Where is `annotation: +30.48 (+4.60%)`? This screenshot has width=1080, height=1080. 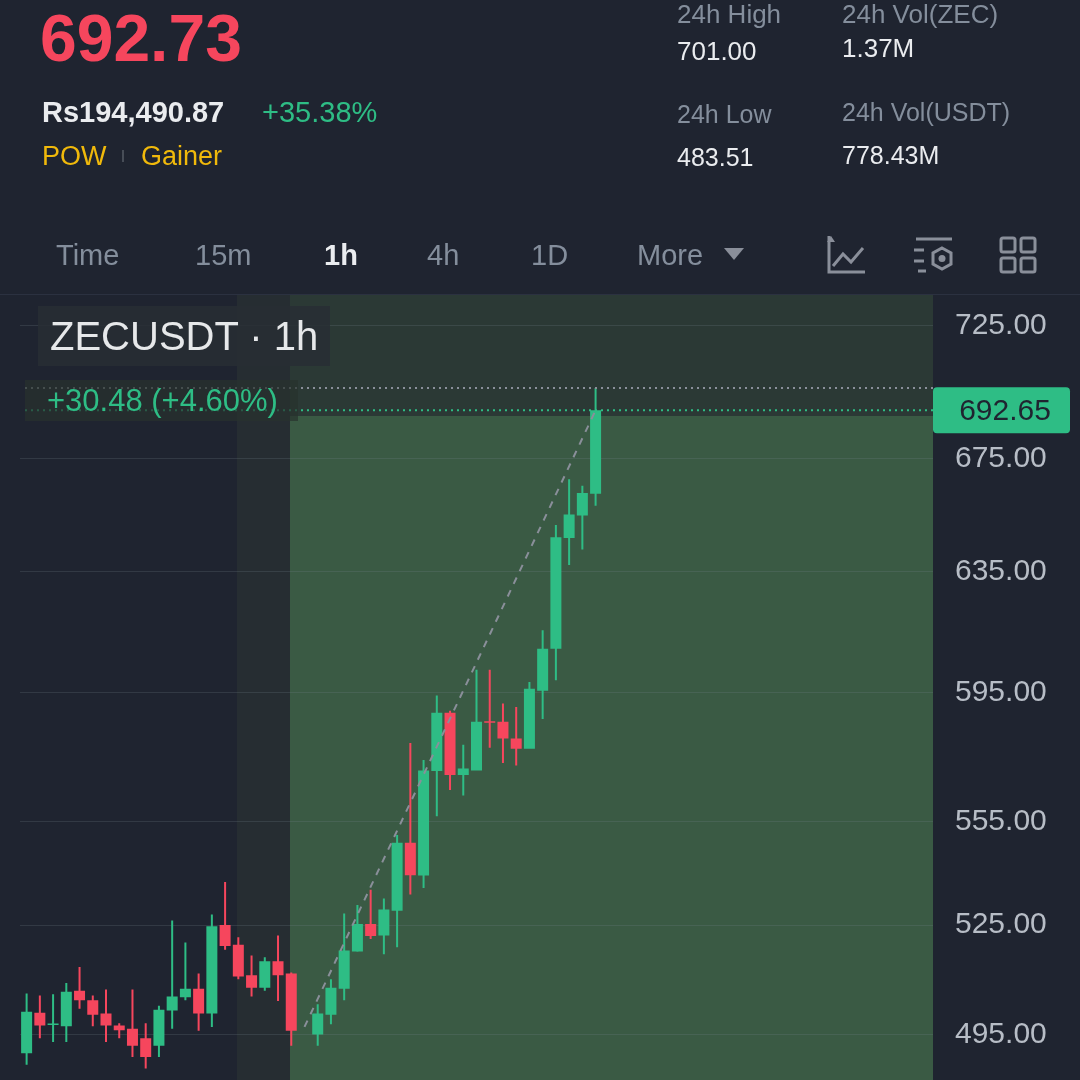 annotation: +30.48 (+4.60%) is located at coordinates (161, 400).